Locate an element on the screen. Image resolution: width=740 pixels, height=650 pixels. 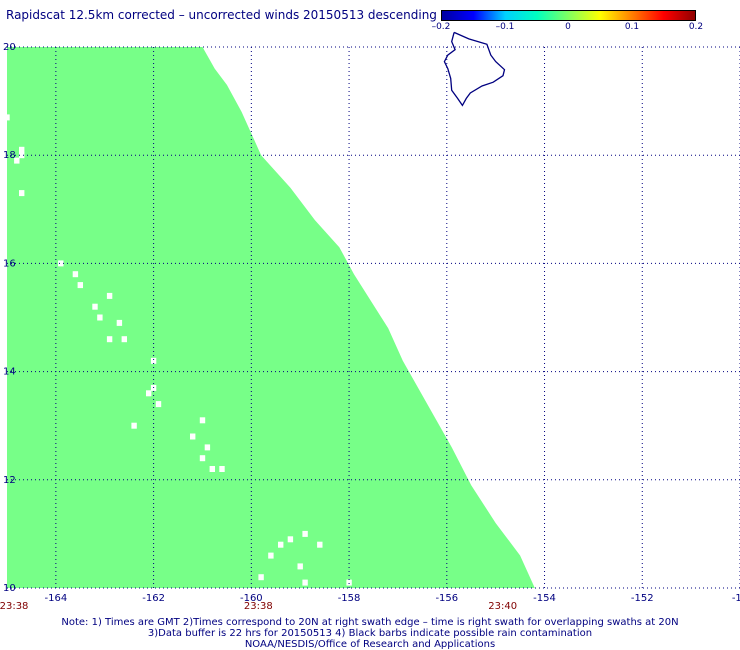
colorbar-tick: –0.2 is located at coordinates (441, 27).